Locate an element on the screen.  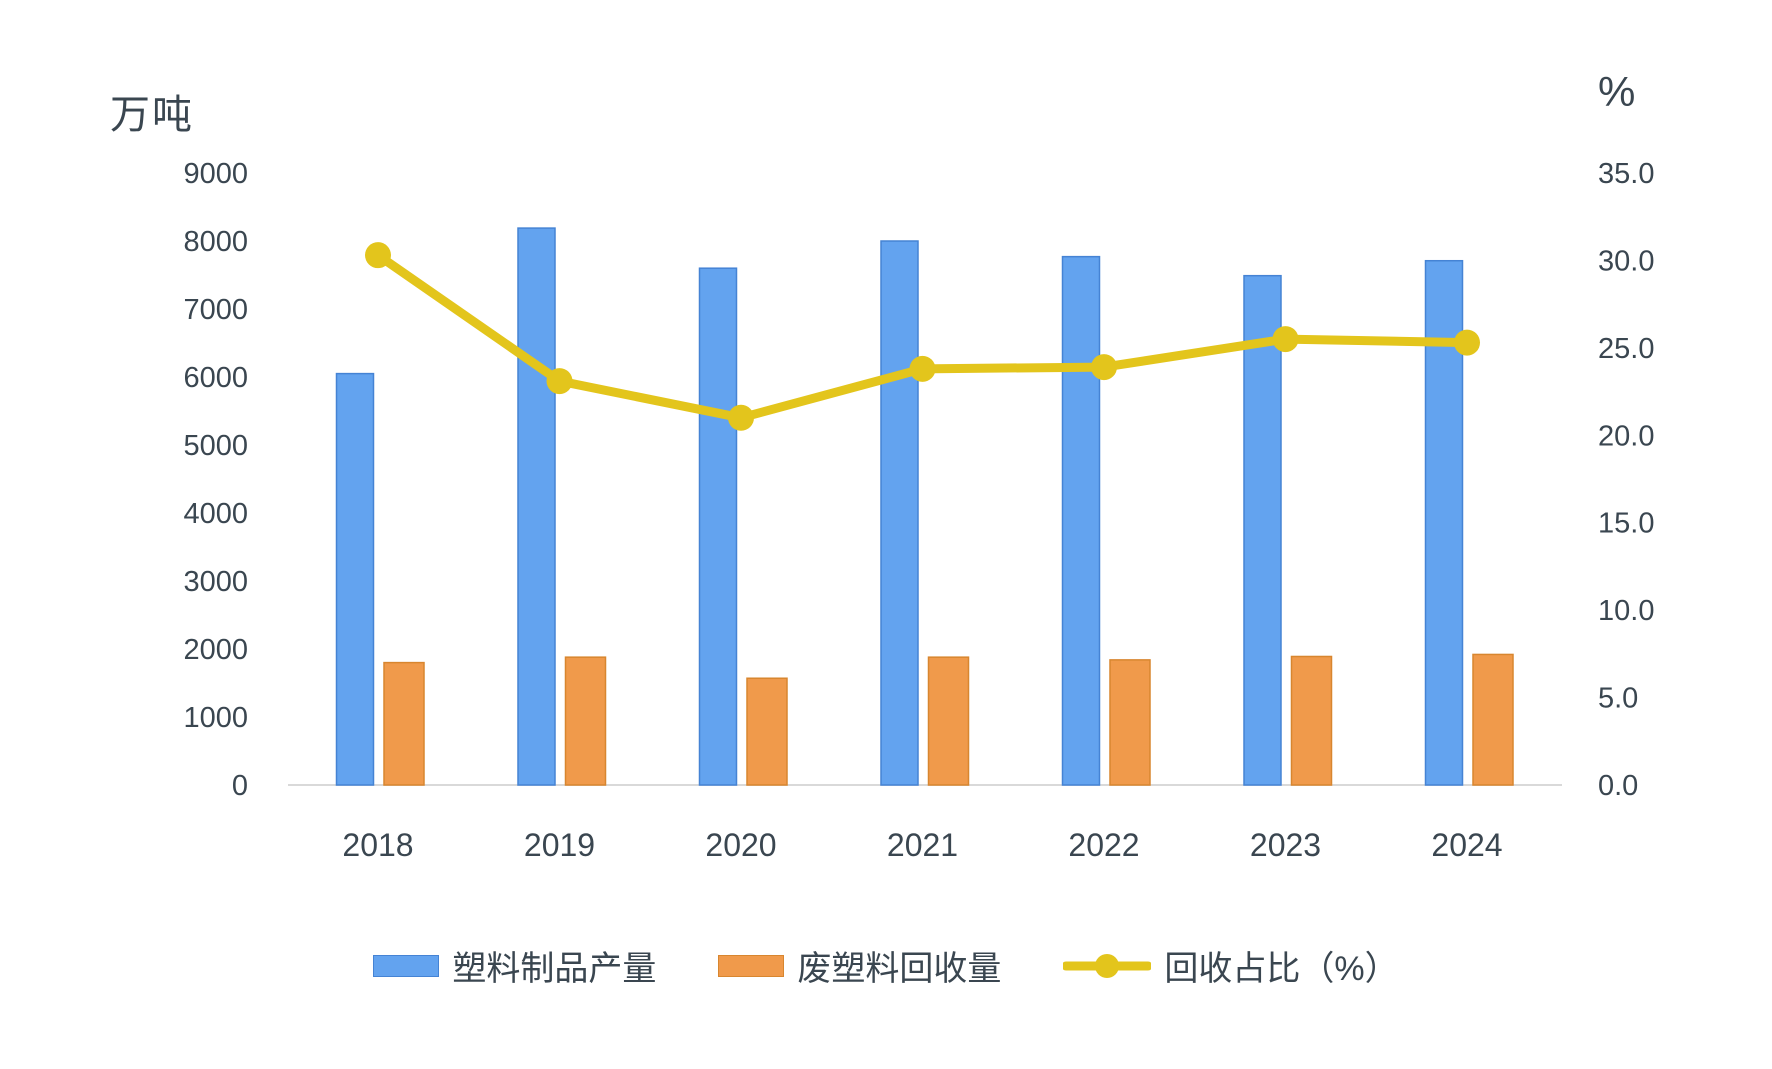
left-axis-tick: 3000 is located at coordinates (215, 582).